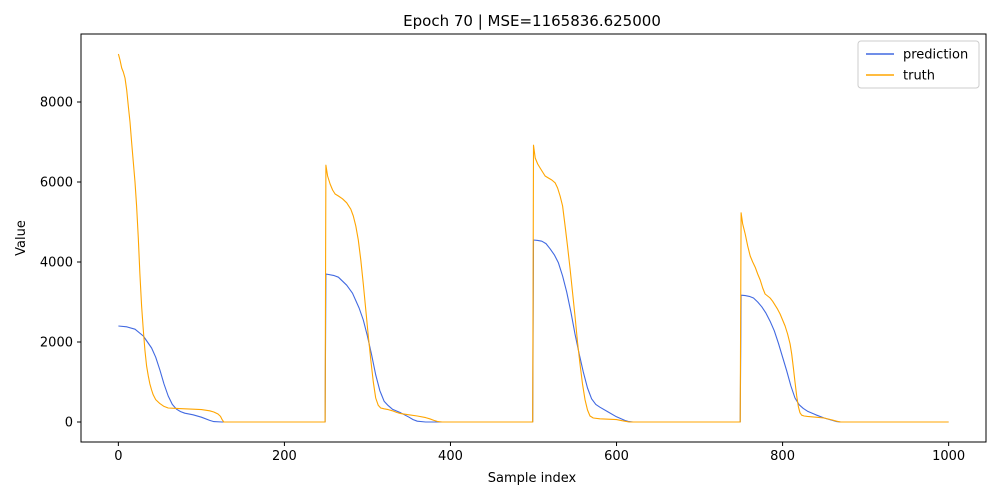 The height and width of the screenshot is (500, 1000). I want to click on legend-label-0: prediction, so click(935, 55).